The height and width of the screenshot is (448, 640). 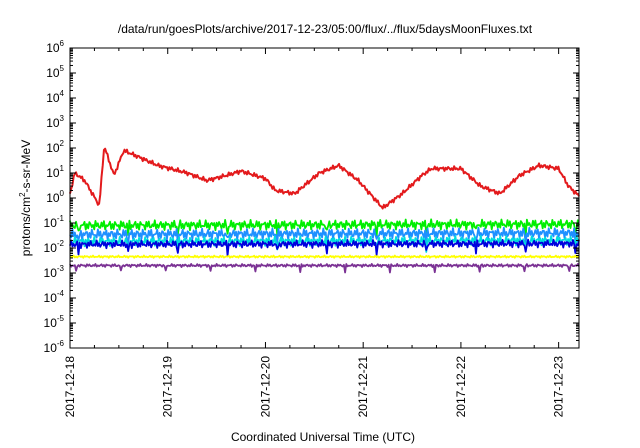 What do you see at coordinates (559, 387) in the screenshot?
I see `x-tick-label: 2017-12-23` at bounding box center [559, 387].